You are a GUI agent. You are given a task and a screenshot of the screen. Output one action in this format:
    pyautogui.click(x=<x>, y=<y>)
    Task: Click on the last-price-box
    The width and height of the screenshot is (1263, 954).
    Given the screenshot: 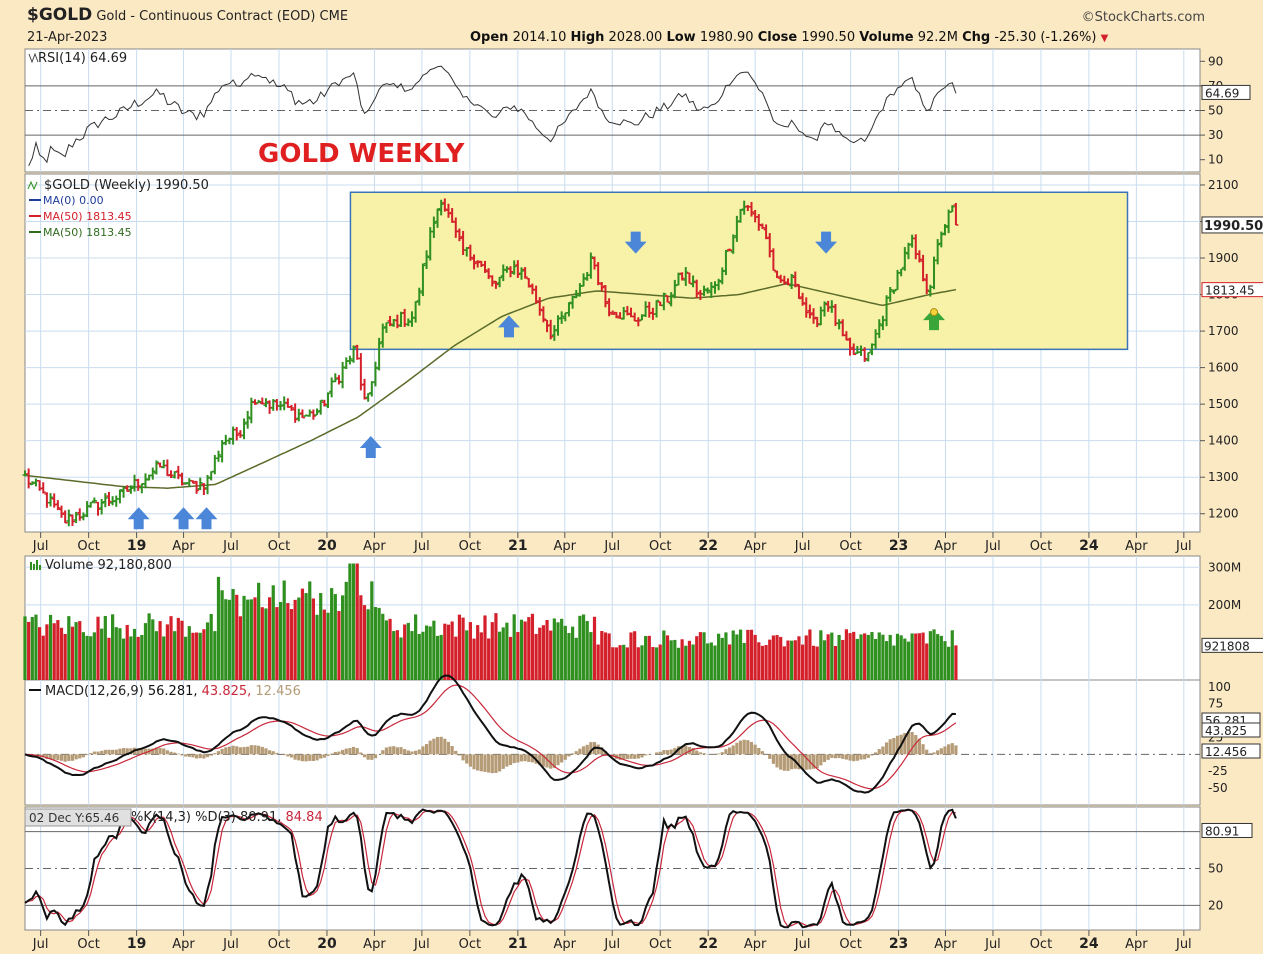 What is the action you would take?
    pyautogui.click(x=1232, y=225)
    